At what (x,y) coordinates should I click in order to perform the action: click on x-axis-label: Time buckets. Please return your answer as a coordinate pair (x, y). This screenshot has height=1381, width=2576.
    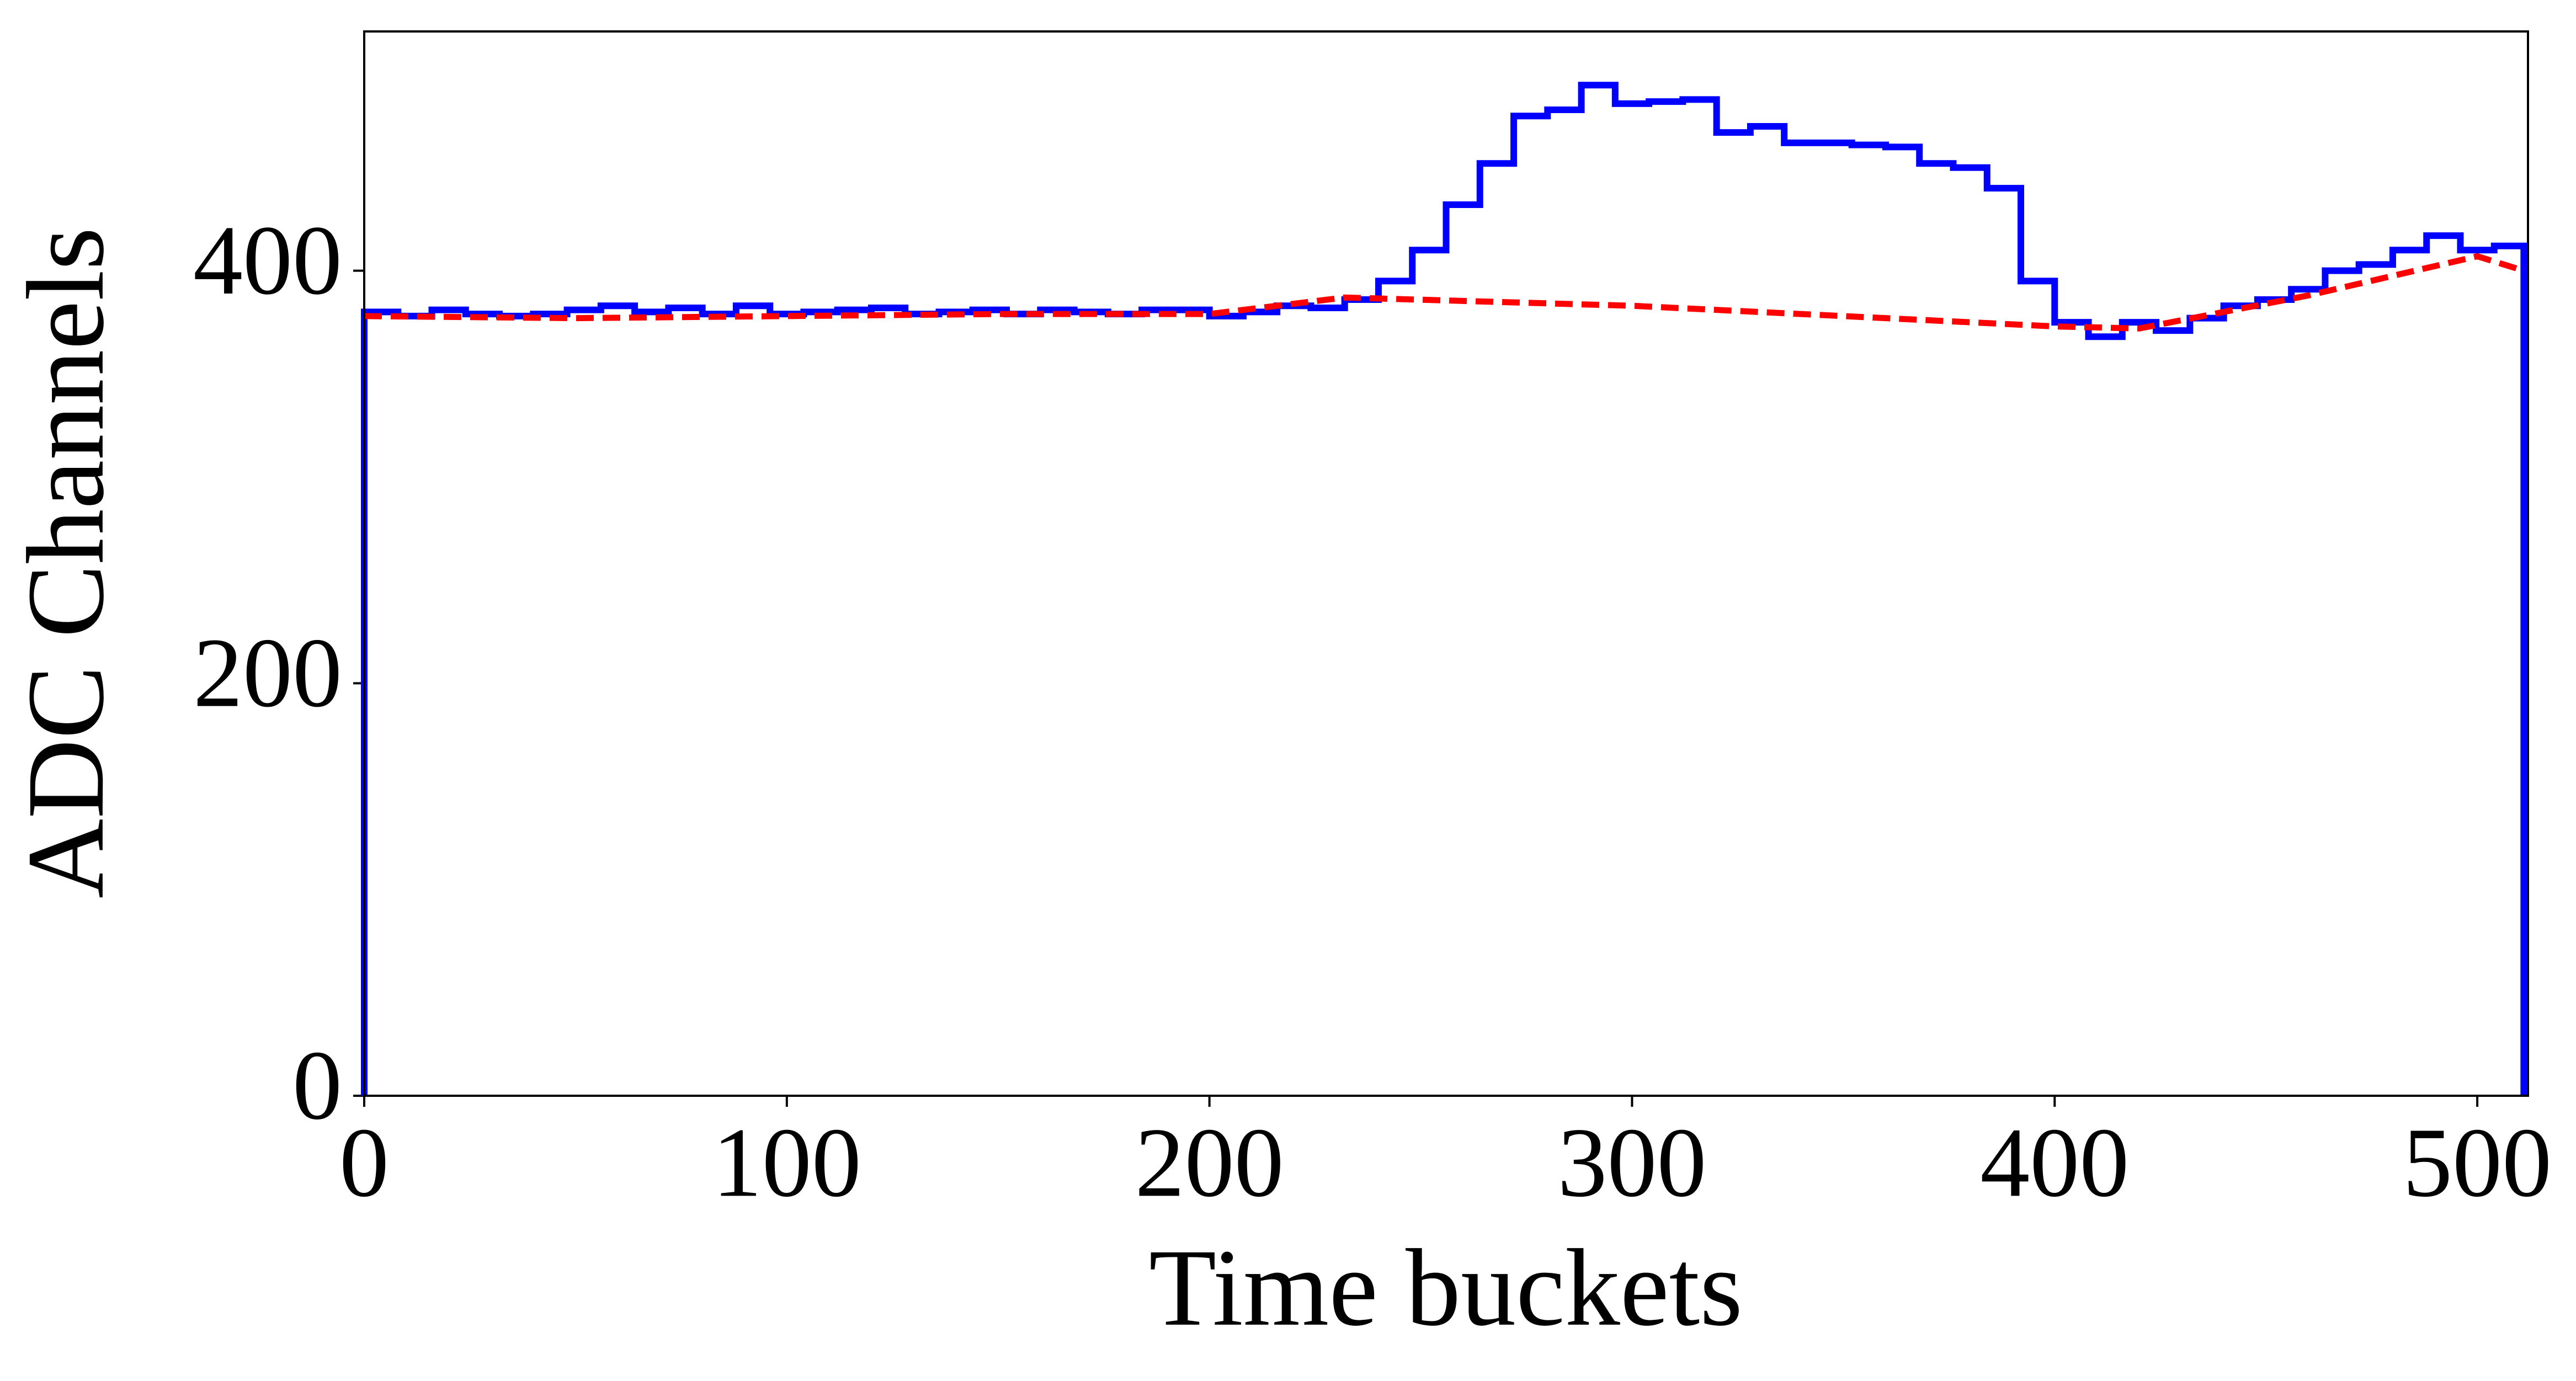
    Looking at the image, I should click on (1446, 1288).